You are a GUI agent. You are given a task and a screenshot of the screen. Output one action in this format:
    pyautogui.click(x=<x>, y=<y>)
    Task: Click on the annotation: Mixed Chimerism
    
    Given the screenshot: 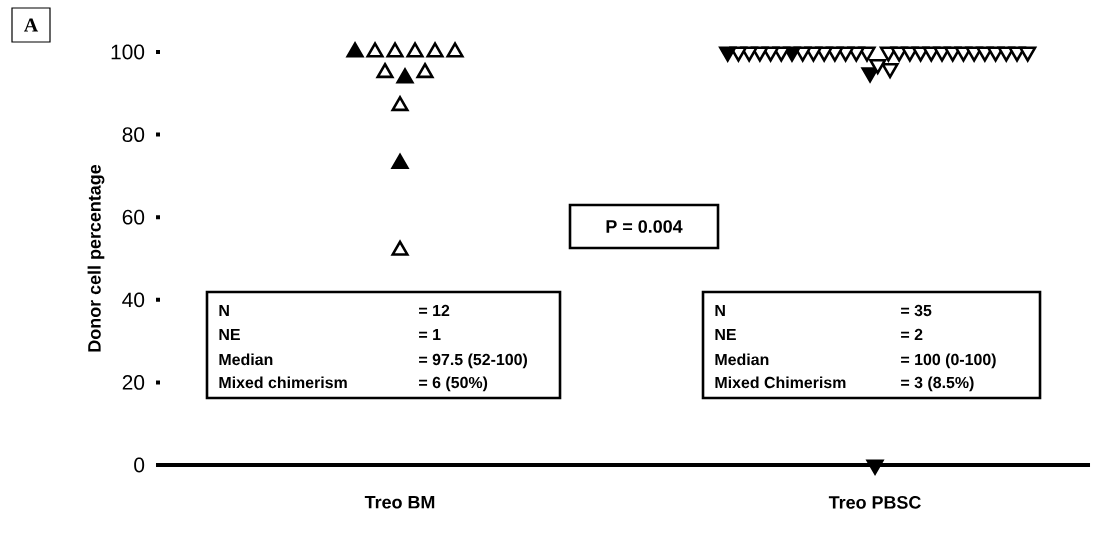 What is the action you would take?
    pyautogui.click(x=780, y=382)
    